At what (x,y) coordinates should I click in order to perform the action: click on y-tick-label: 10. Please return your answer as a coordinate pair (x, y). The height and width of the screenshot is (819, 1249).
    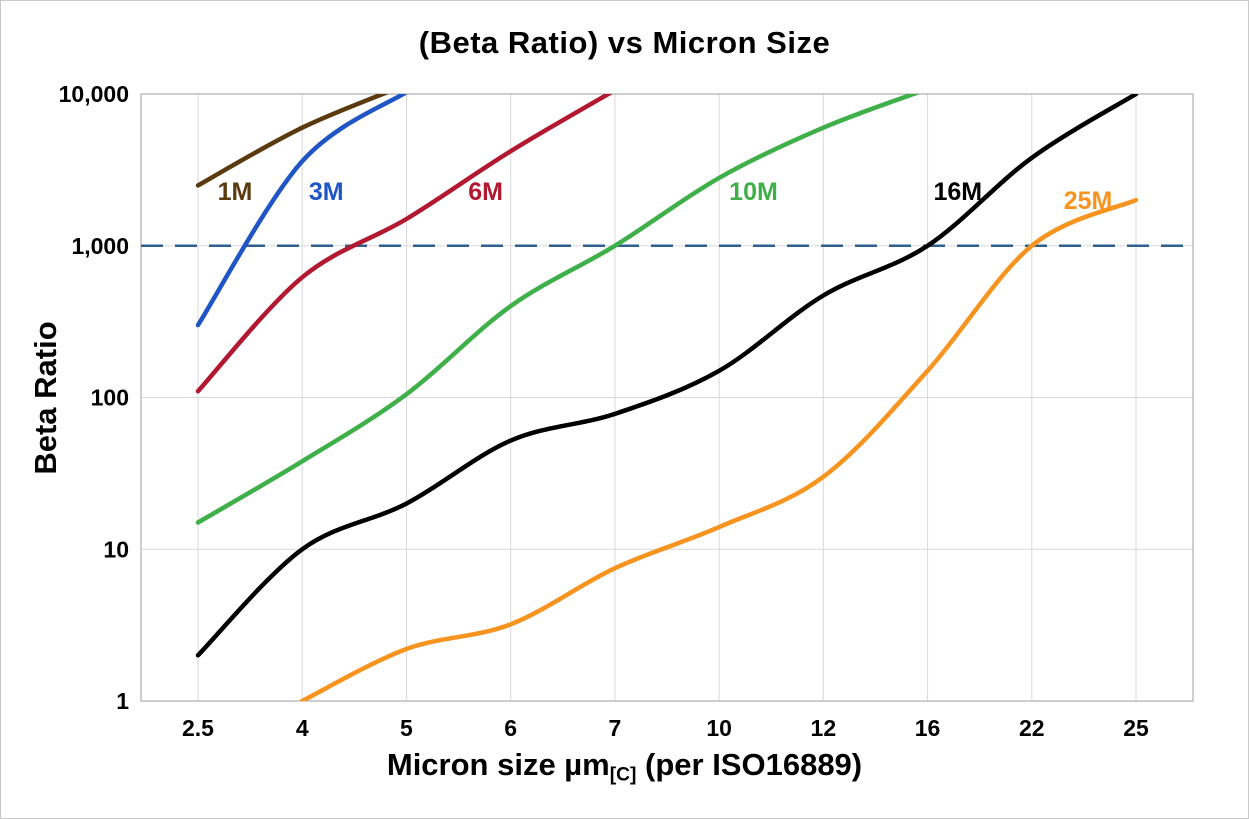
    Looking at the image, I should click on (116, 549).